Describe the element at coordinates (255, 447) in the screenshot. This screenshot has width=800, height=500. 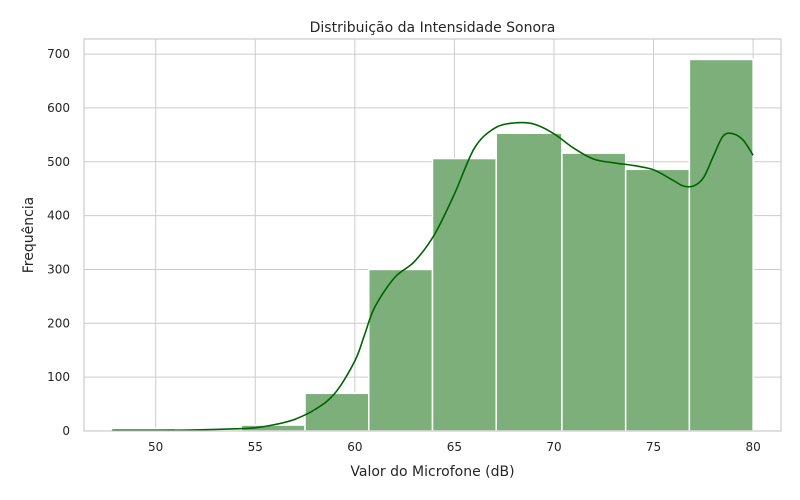
I see `x-tick-label: 55` at that location.